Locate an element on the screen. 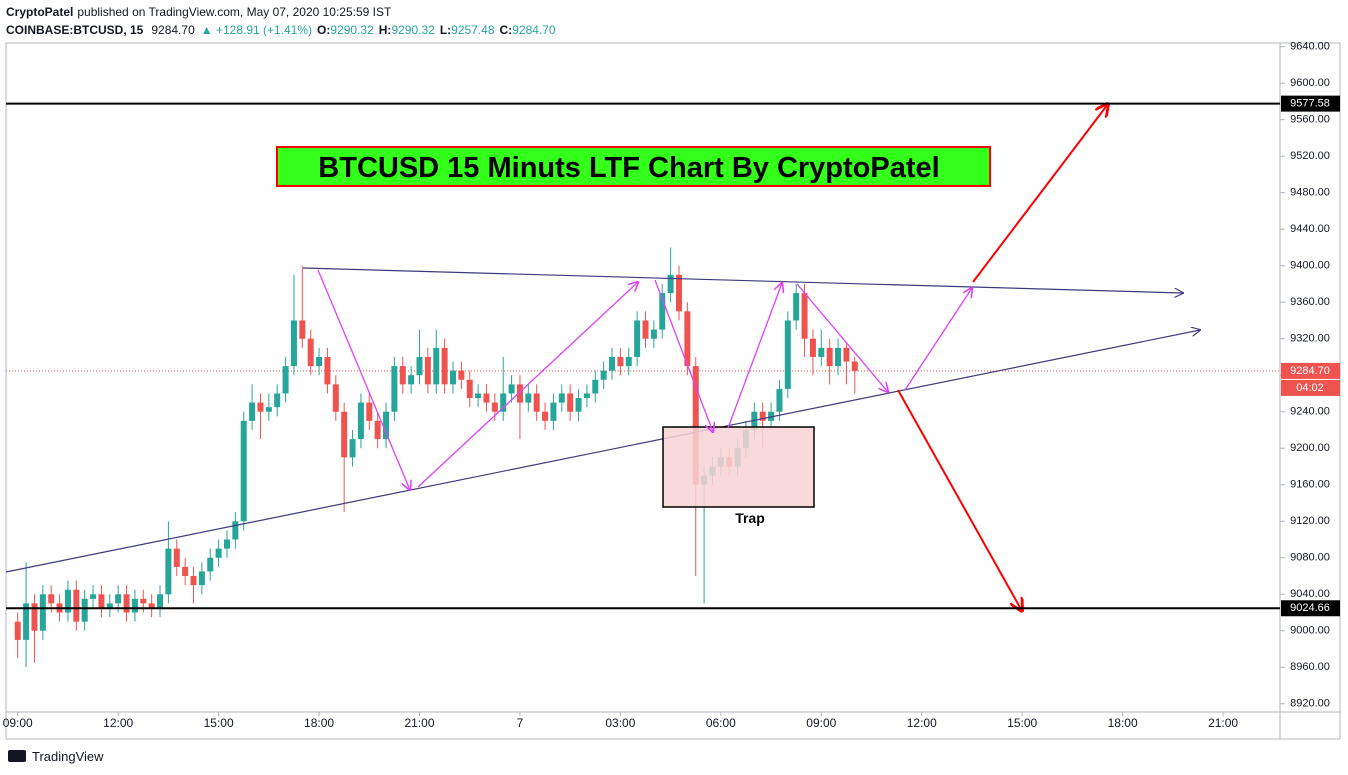 The height and width of the screenshot is (775, 1348). last-price-label: 9284.70 is located at coordinates (1310, 371).